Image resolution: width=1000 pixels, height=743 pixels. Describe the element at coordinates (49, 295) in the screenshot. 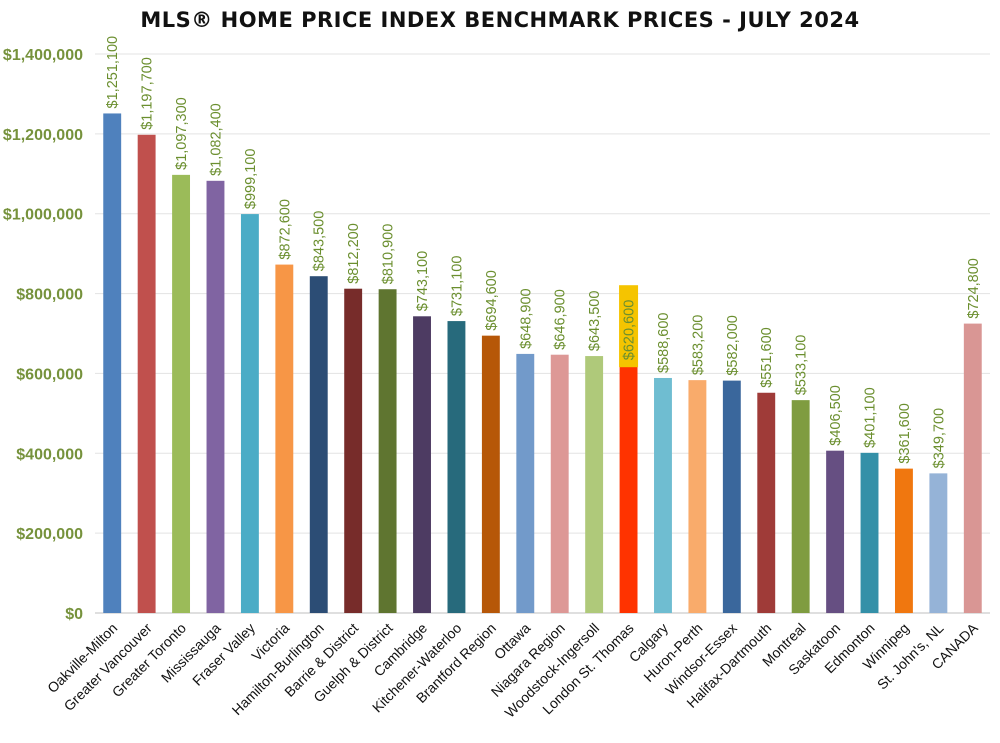

I see `y-tick-label: $800,000` at that location.